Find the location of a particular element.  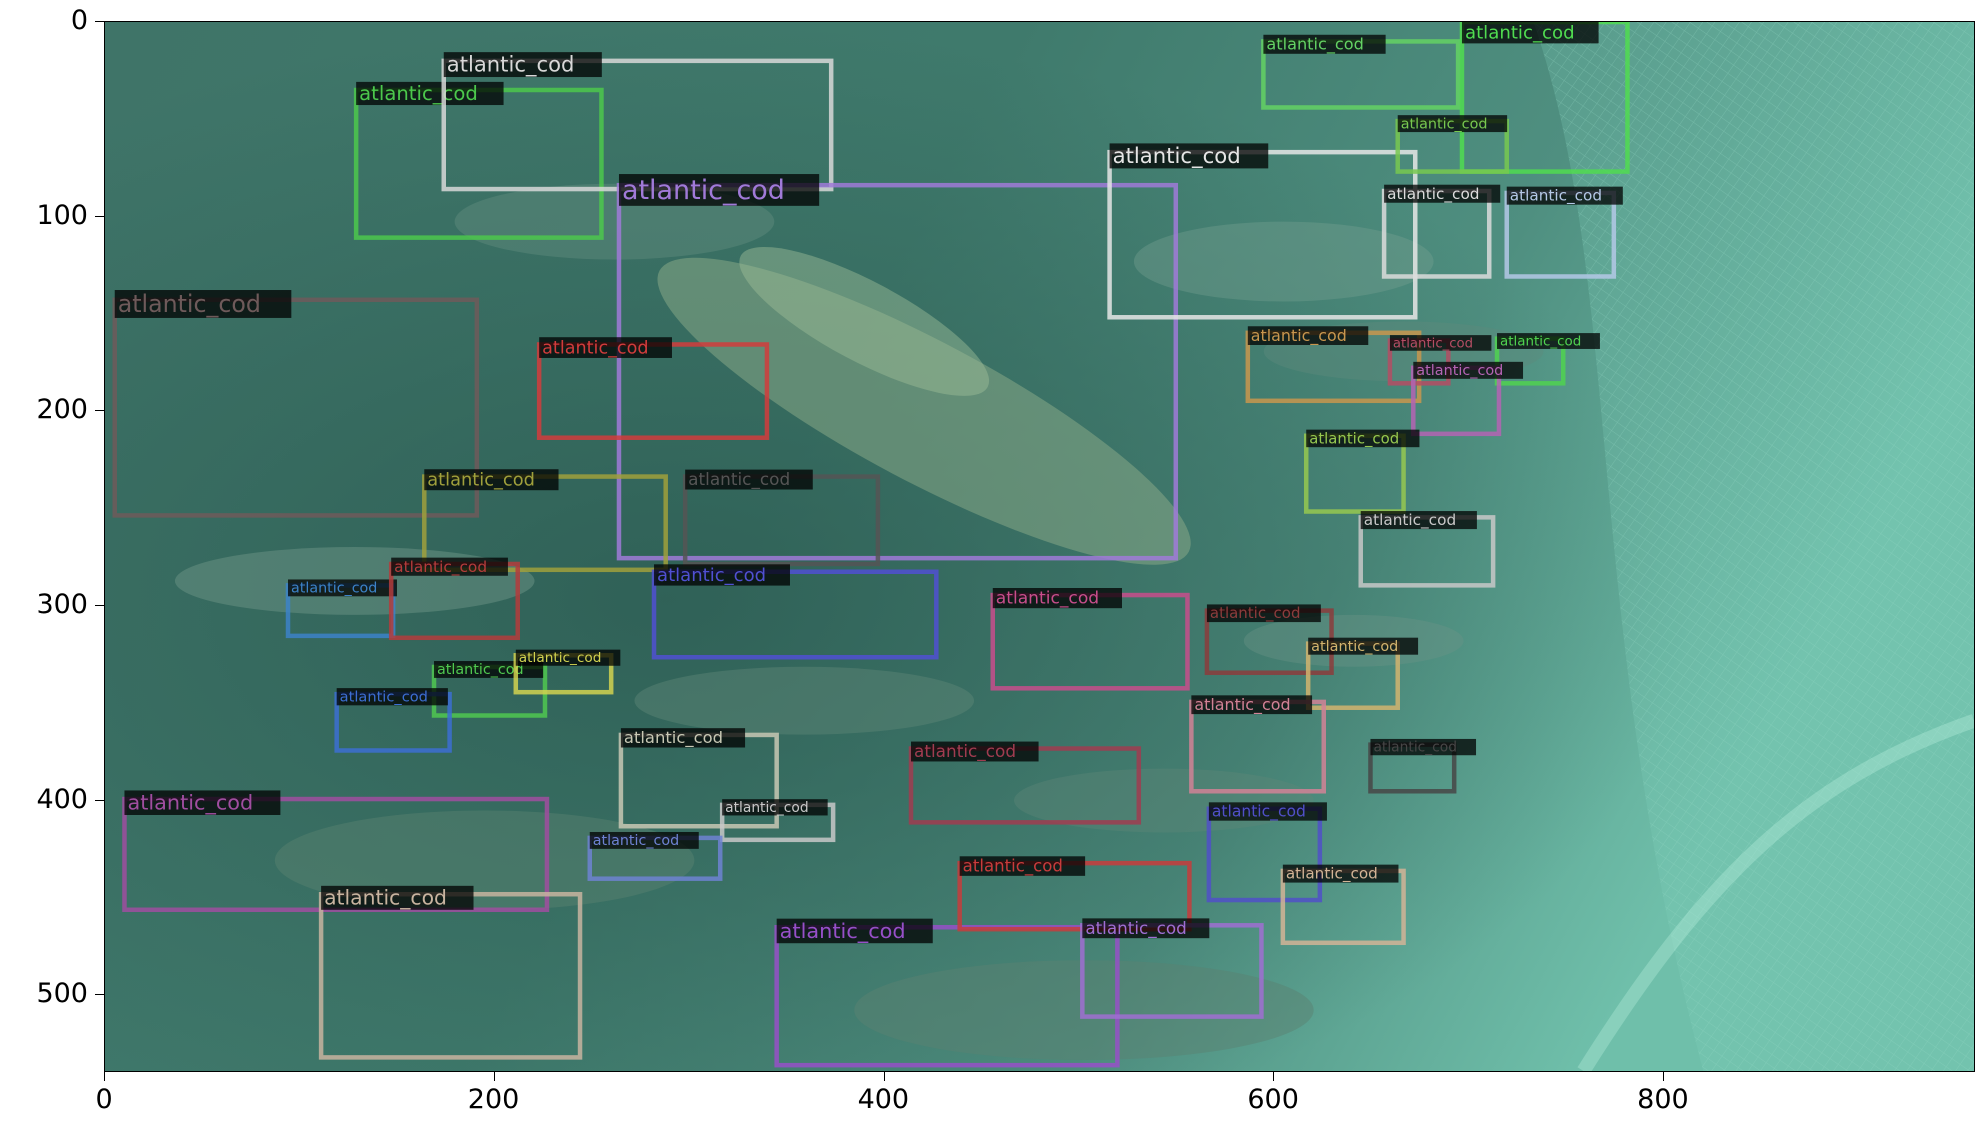

detection-29: atlantic_cod is located at coordinates (1333, 365).